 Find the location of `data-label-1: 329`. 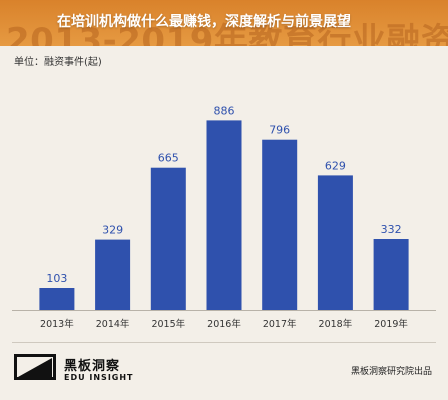

data-label-1: 329 is located at coordinates (112, 230).